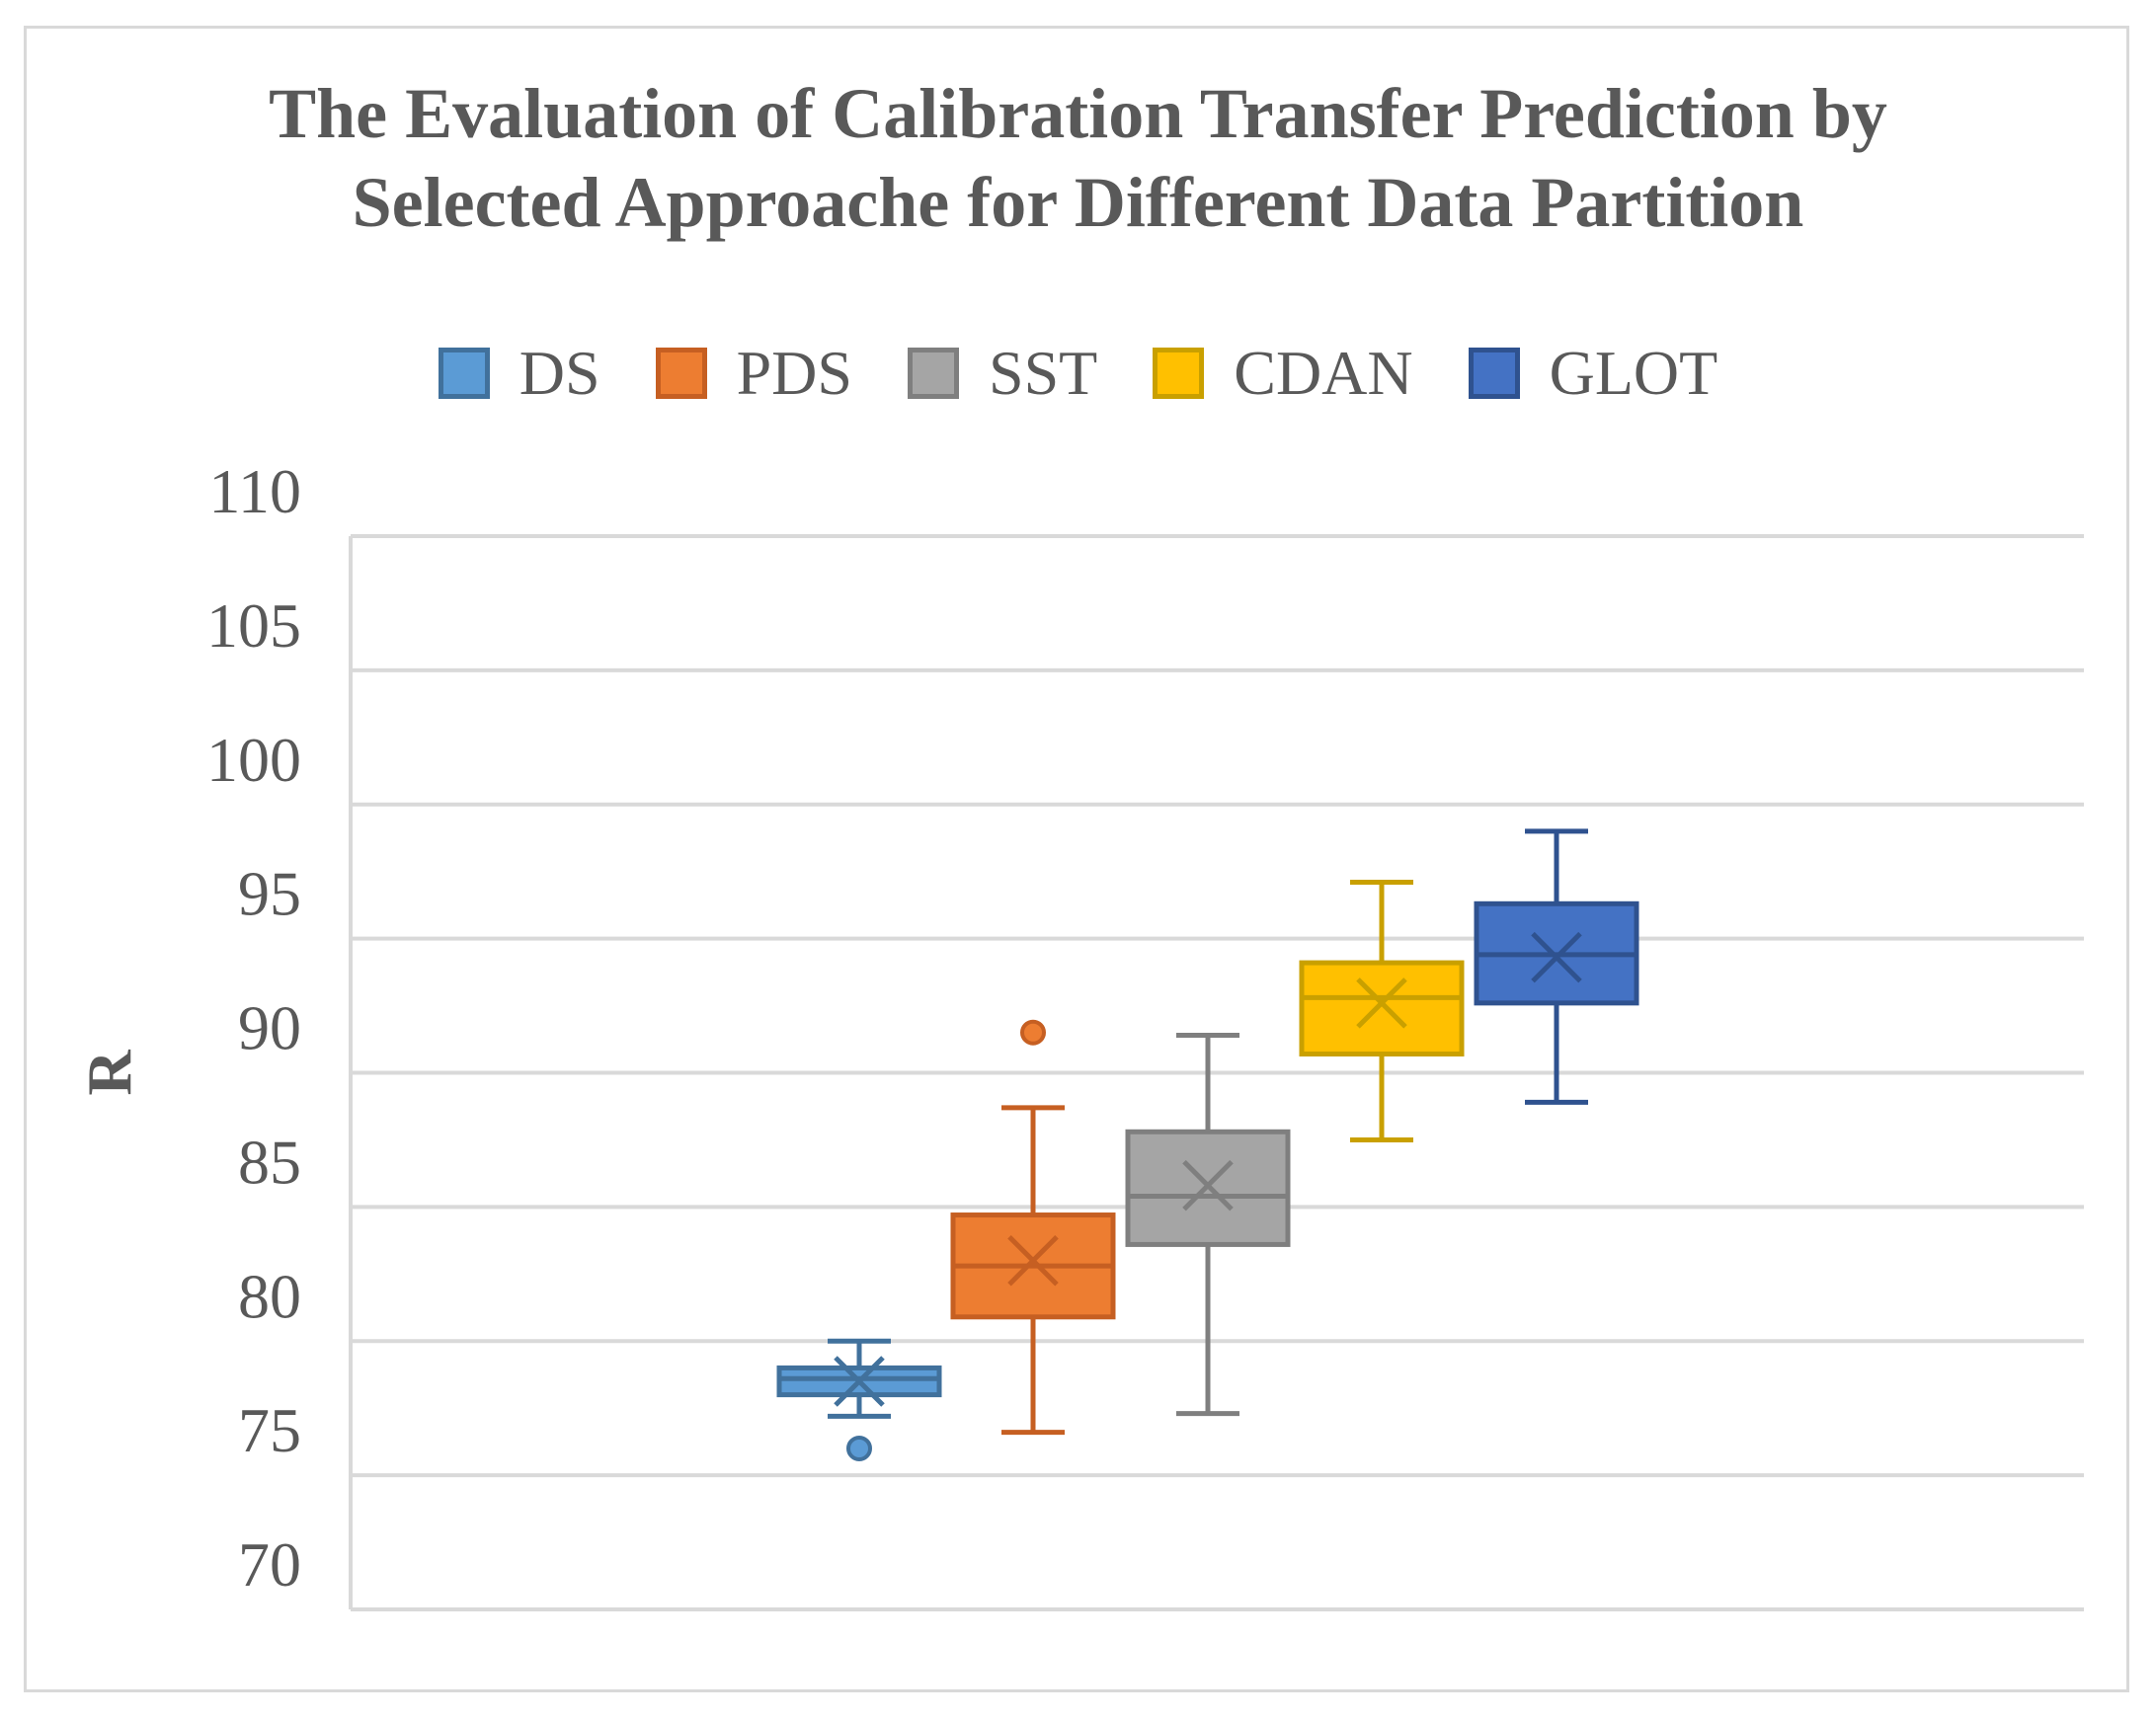 This screenshot has width=2156, height=1720. Describe the element at coordinates (1381, 1003) in the screenshot. I see `mean-marker-cdan` at that location.